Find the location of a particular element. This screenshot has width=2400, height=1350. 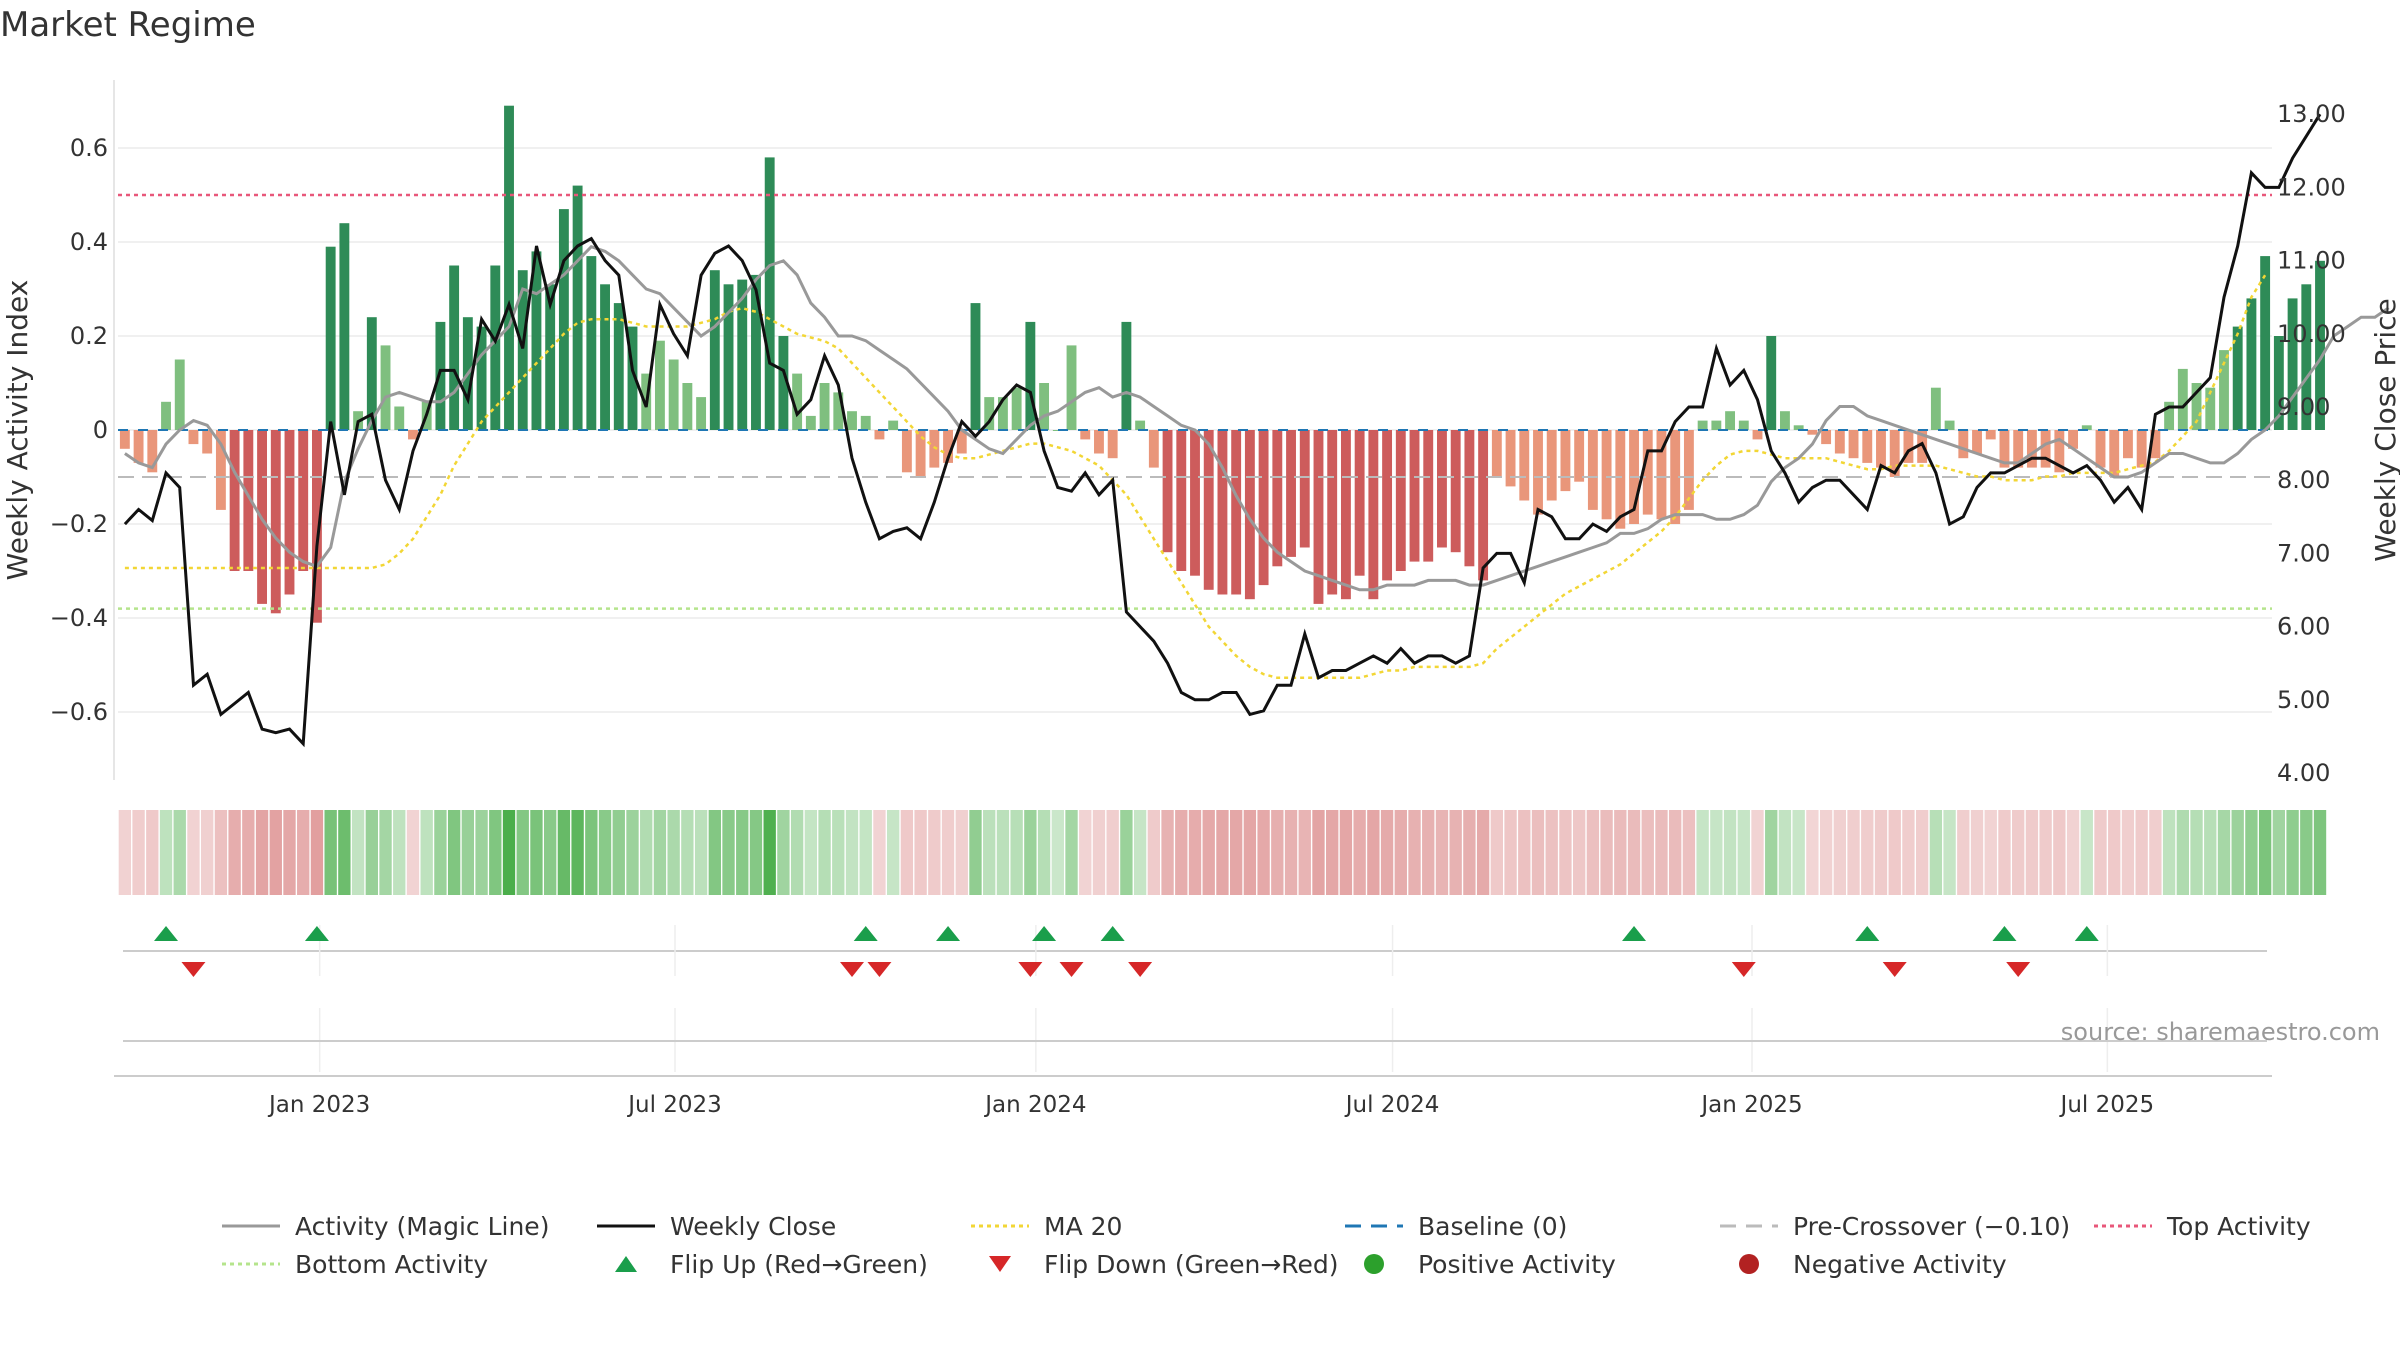

legend-item: Weekly Close is located at coordinates (716, 1226).